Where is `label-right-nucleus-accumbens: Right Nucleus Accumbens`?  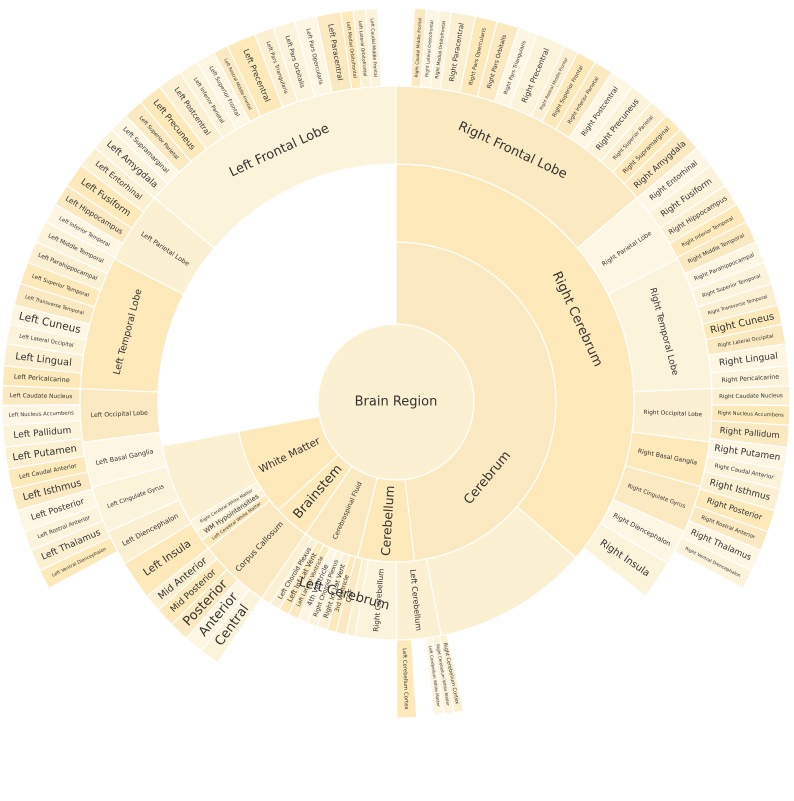
label-right-nucleus-accumbens: Right Nucleus Accumbens is located at coordinates (751, 414).